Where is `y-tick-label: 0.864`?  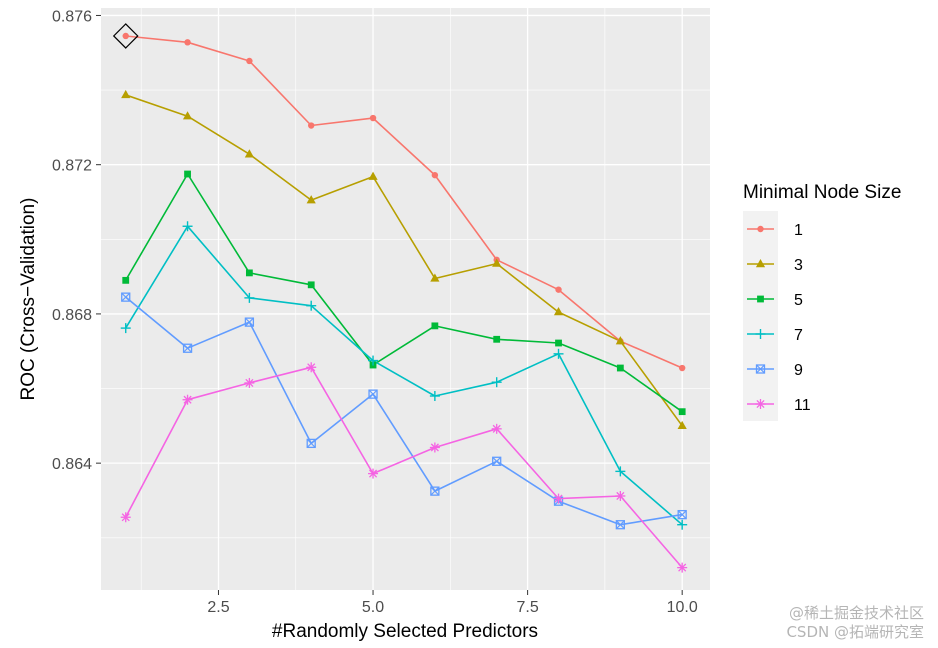
y-tick-label: 0.864 is located at coordinates (72, 464).